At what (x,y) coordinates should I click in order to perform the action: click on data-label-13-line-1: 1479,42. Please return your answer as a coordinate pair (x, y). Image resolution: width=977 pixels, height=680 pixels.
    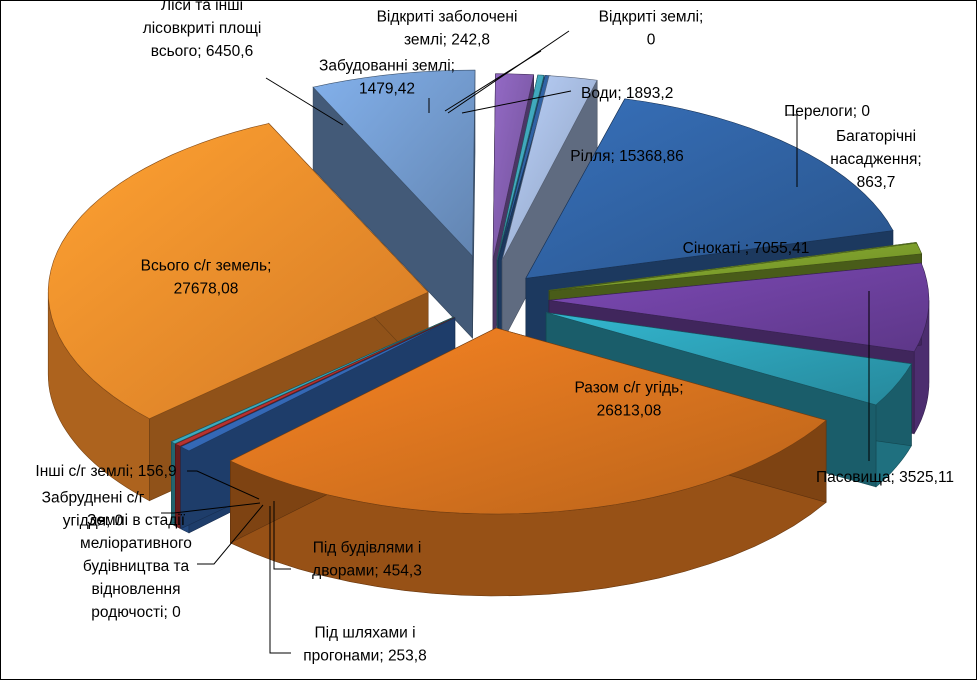
    Looking at the image, I should click on (387, 89).